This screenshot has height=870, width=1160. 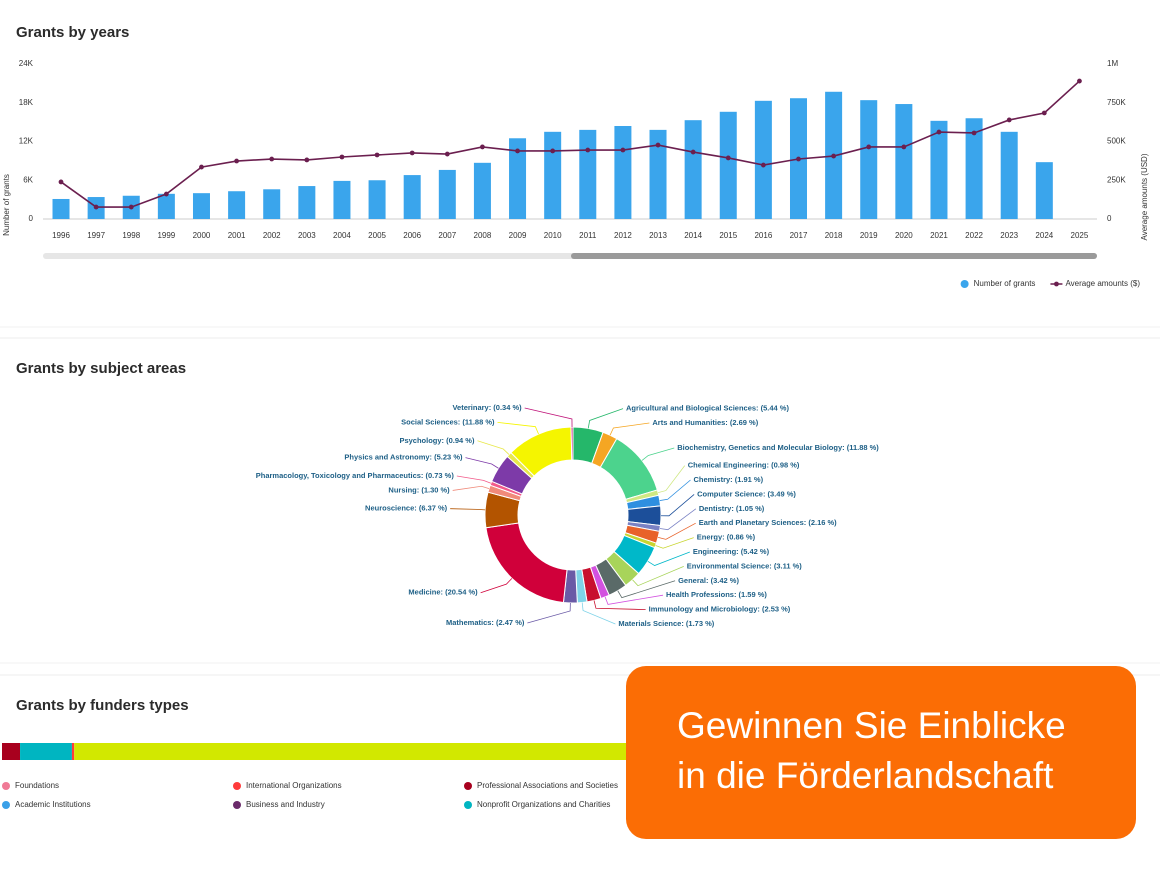 I want to click on x-tick-label: 2014, so click(x=693, y=235).